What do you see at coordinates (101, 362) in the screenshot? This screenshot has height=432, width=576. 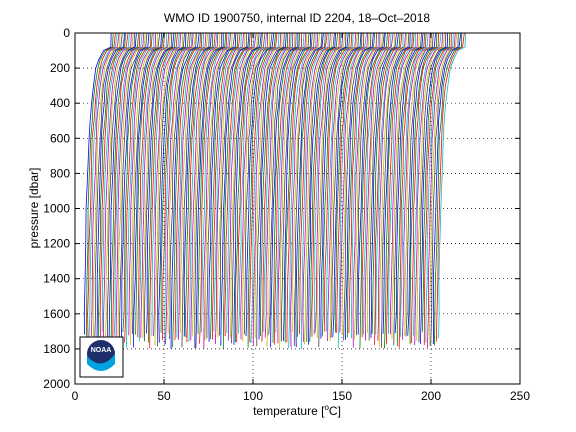 I see `logo-wave` at bounding box center [101, 362].